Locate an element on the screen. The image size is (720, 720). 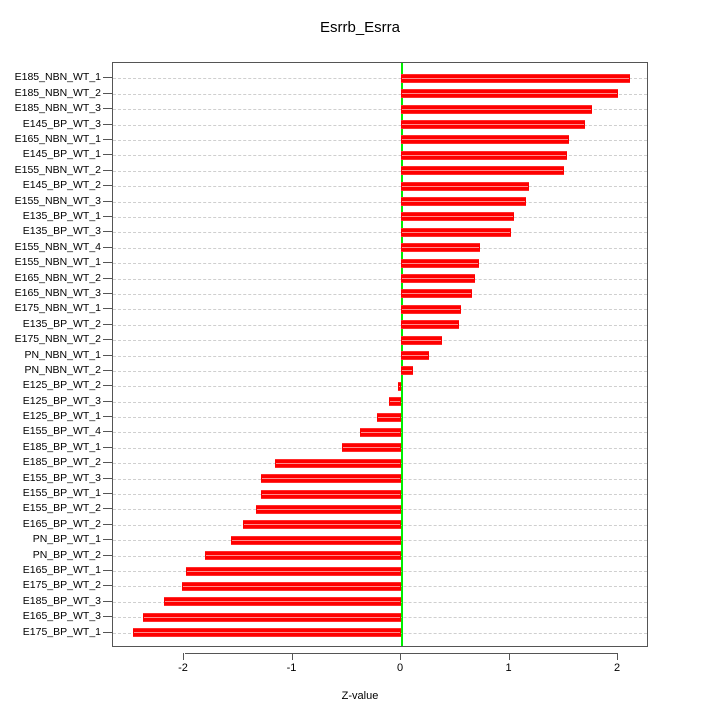
y-axis-tick-label: PN_NBN_WT_1 is located at coordinates (62, 354).